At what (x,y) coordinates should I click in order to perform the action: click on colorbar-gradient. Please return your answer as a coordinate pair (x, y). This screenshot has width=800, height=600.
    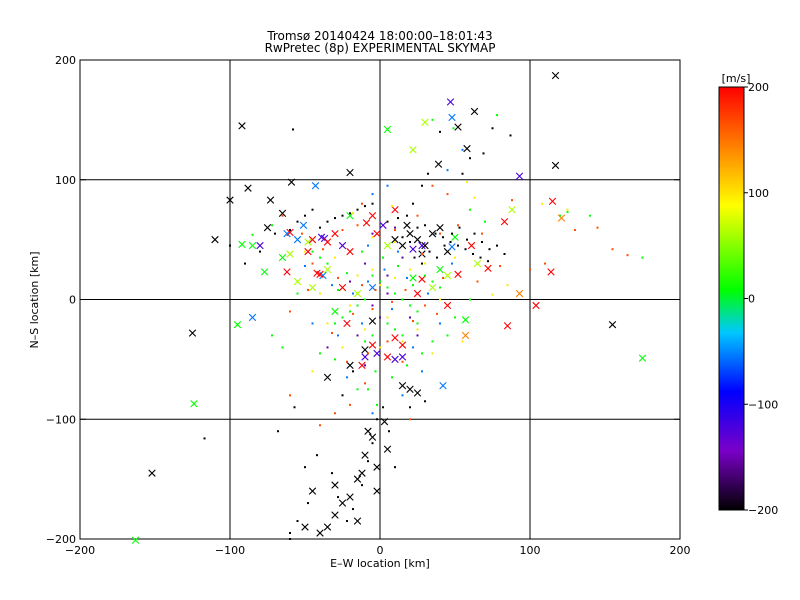
    Looking at the image, I should click on (731, 298).